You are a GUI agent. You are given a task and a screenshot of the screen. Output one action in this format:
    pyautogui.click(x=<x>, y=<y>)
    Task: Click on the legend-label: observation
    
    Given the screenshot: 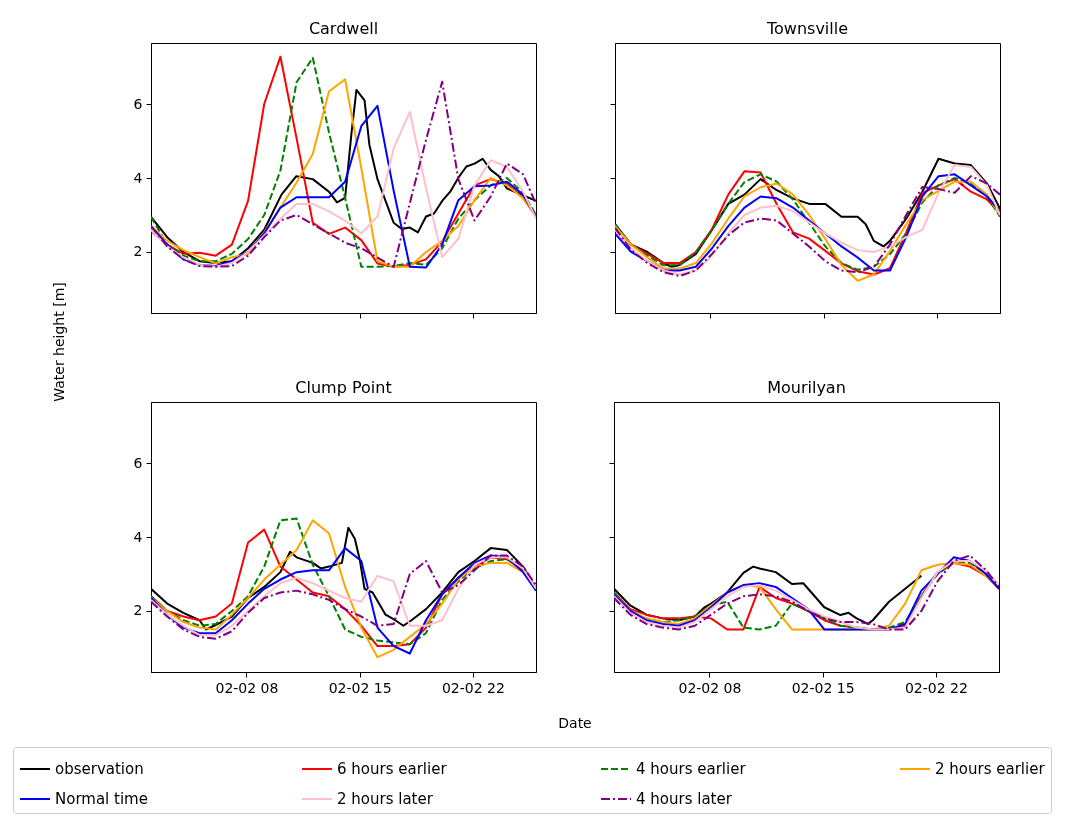 What is the action you would take?
    pyautogui.click(x=99, y=769)
    